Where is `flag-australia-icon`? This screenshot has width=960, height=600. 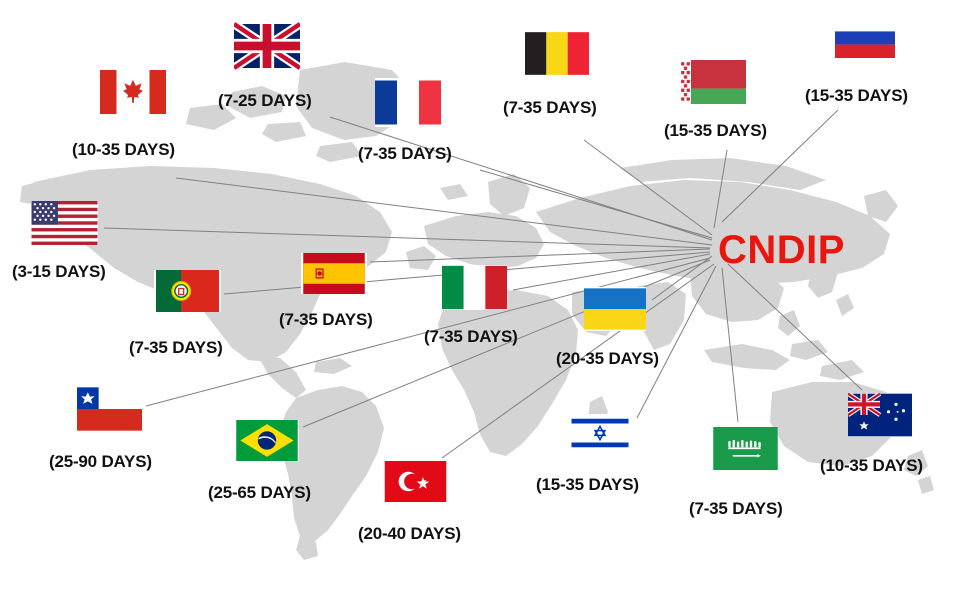 flag-australia-icon is located at coordinates (880, 415).